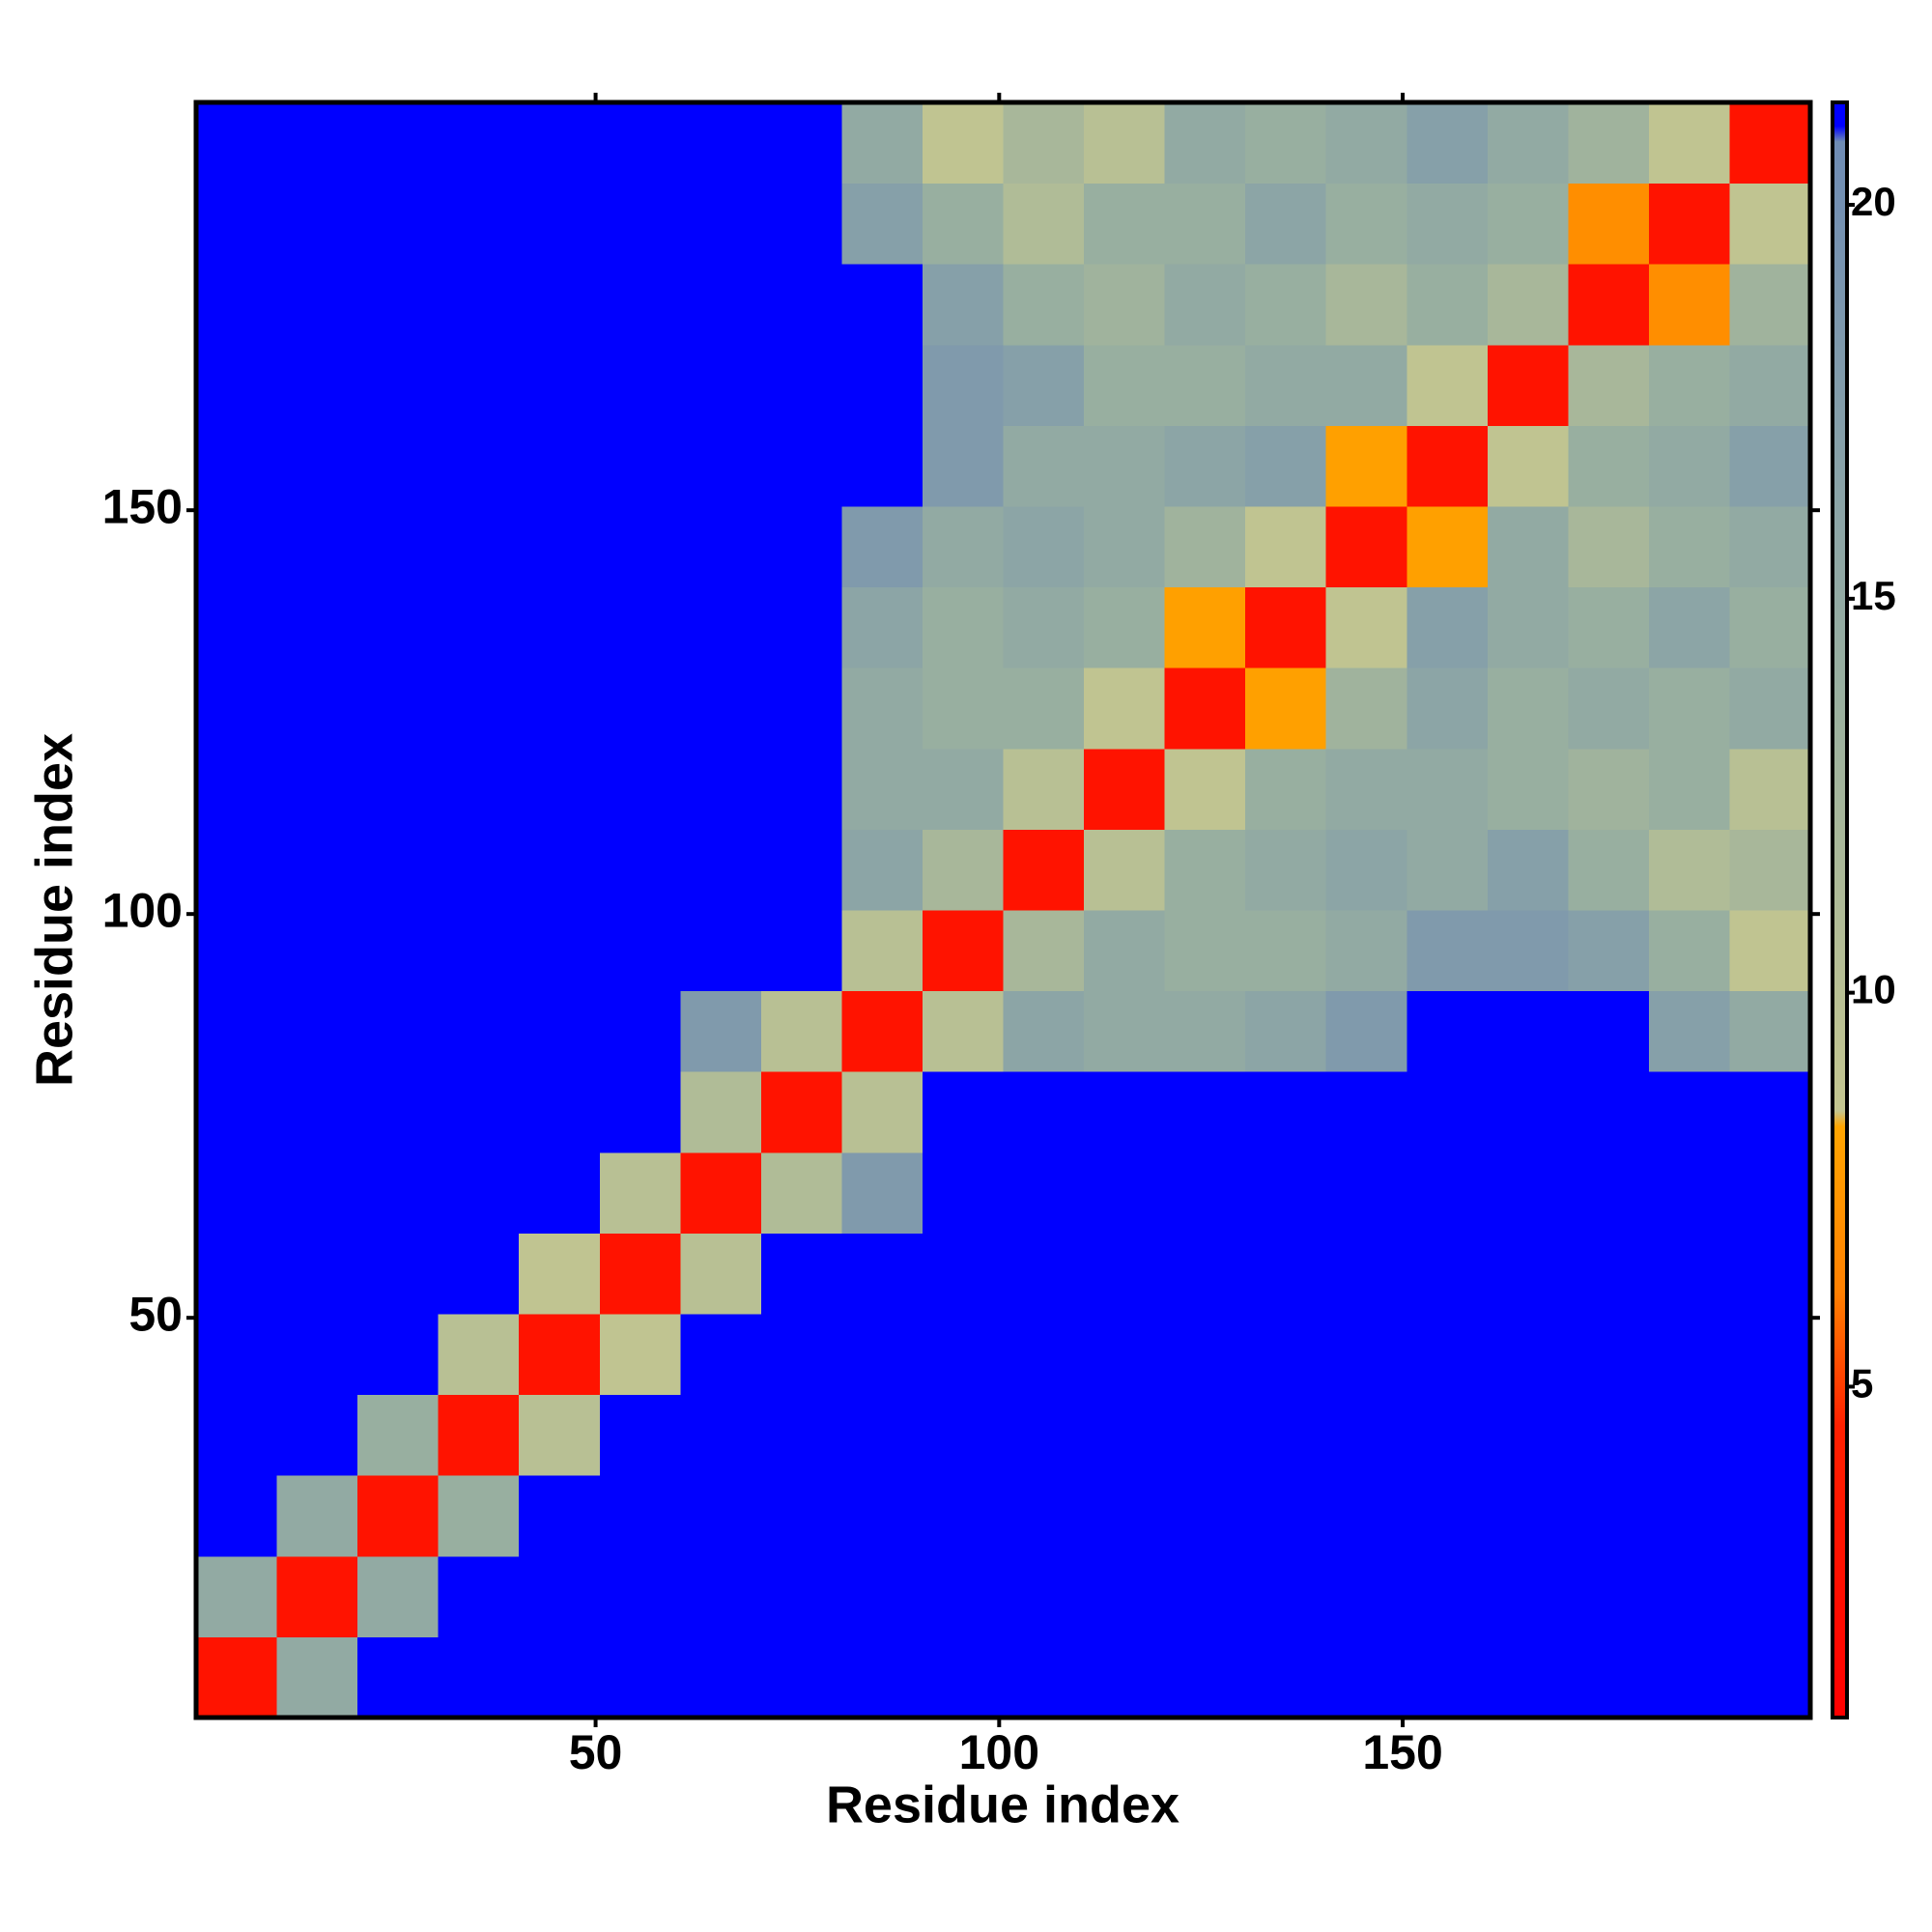 This screenshot has width=1932, height=1932. I want to click on x-axis-label: Residue index, so click(1002, 1804).